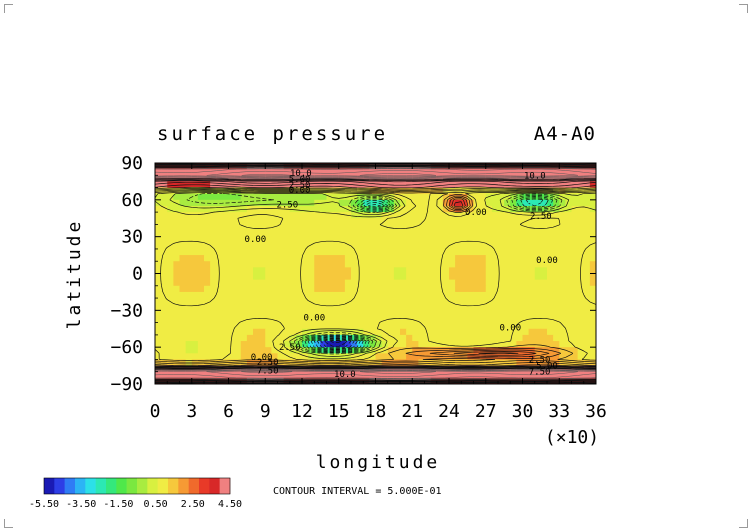 The image size is (752, 532). What do you see at coordinates (302, 411) in the screenshot?
I see `x-tick-label: 12` at bounding box center [302, 411].